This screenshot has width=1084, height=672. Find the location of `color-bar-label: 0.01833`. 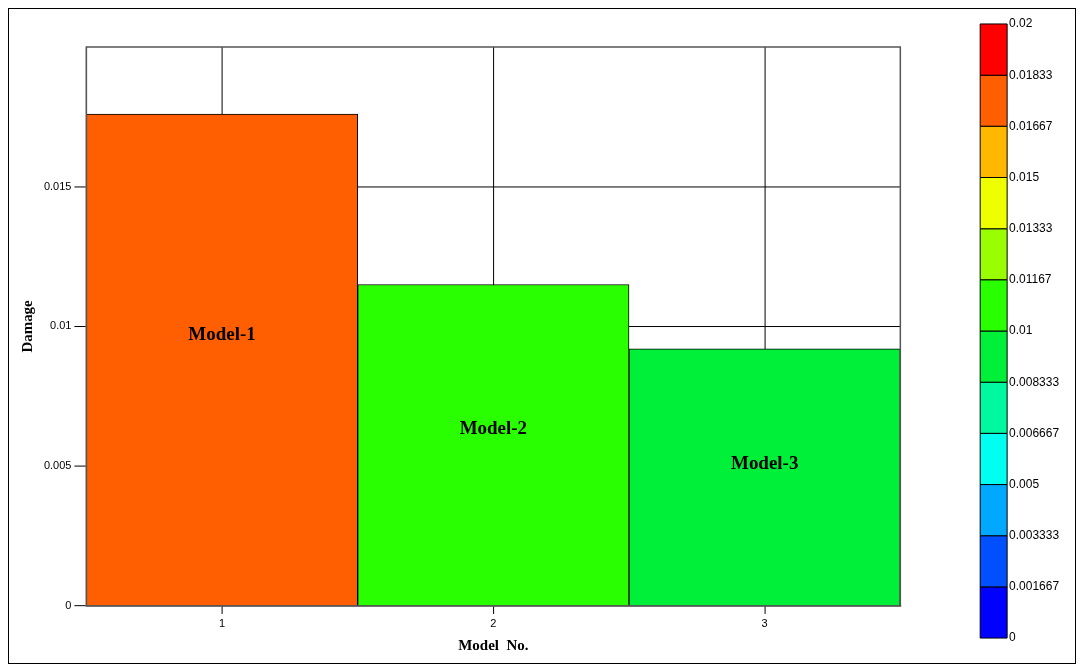

color-bar-label: 0.01833 is located at coordinates (1031, 74).